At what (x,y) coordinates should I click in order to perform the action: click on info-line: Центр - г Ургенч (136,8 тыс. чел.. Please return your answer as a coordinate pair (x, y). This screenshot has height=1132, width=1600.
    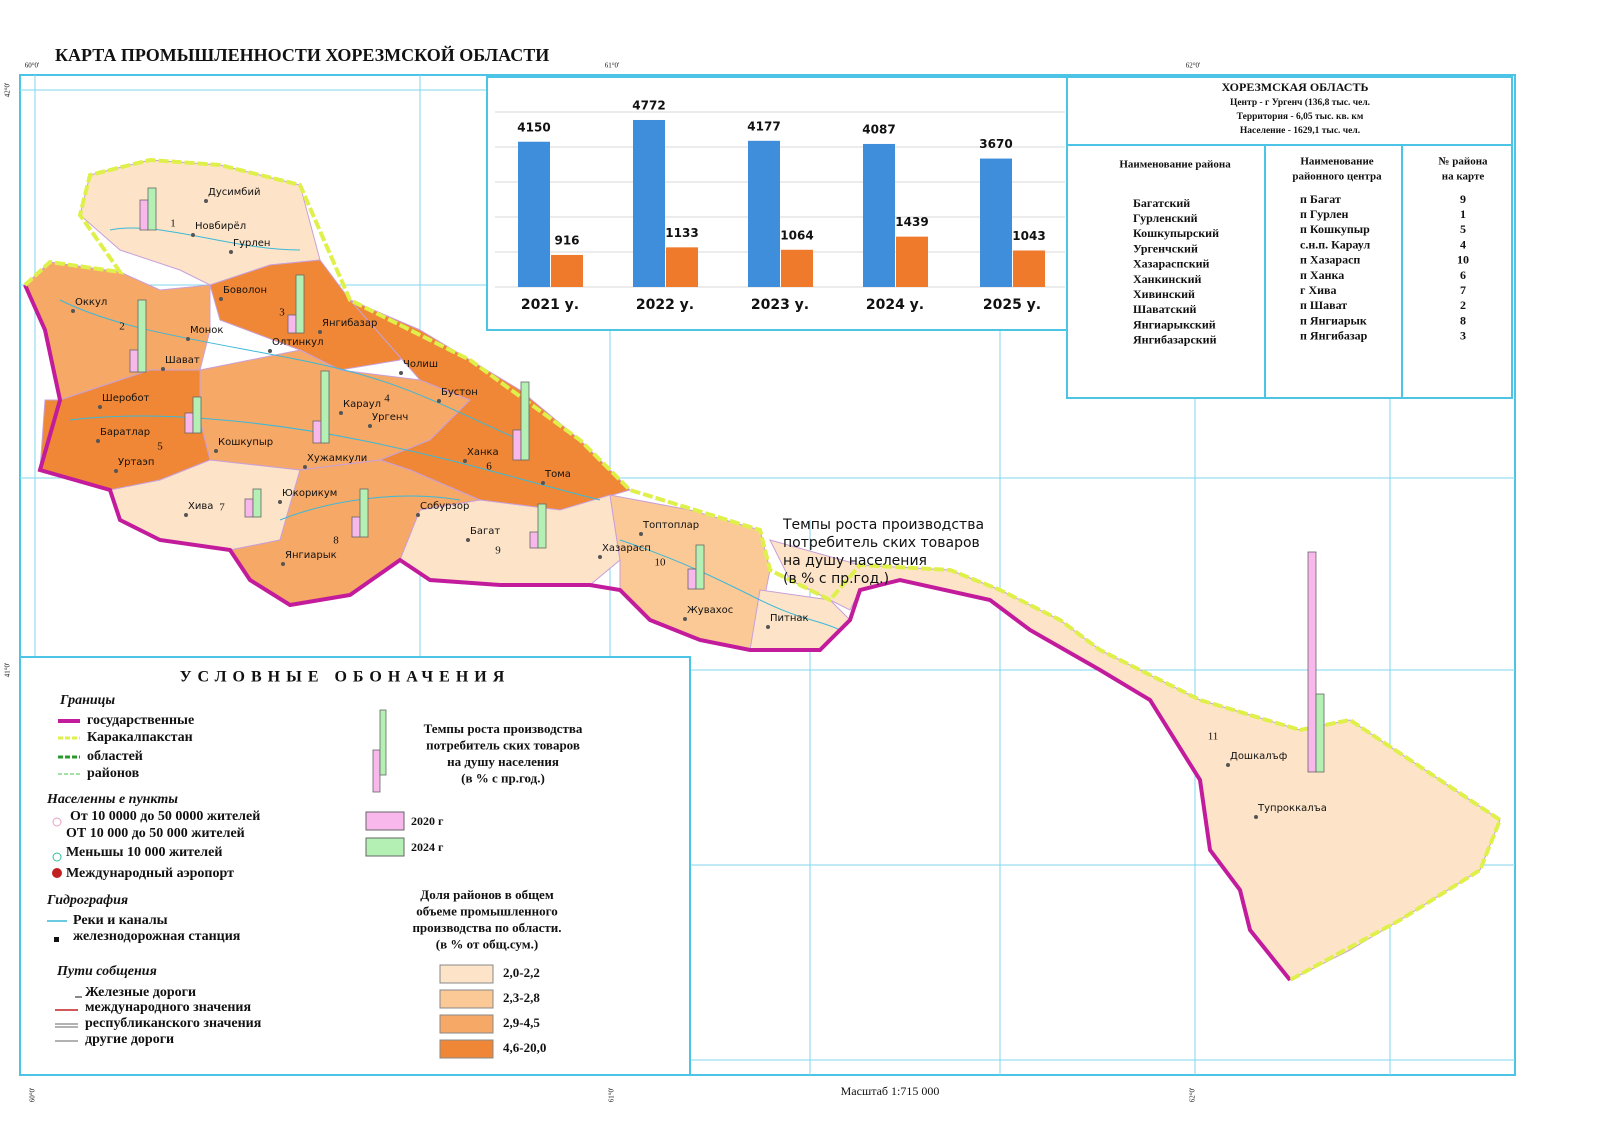
    Looking at the image, I should click on (1300, 102).